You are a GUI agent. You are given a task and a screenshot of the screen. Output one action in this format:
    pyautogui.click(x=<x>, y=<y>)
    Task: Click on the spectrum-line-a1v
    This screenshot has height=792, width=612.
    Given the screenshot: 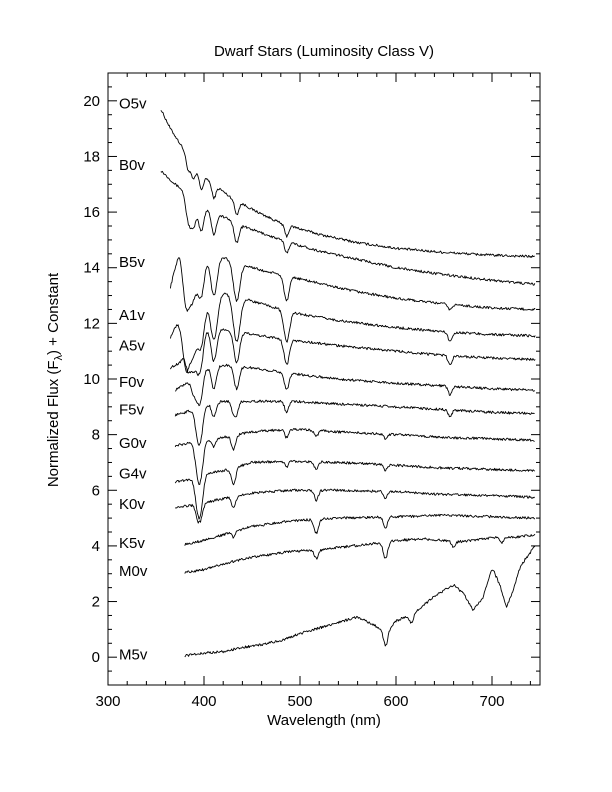 What is the action you would take?
    pyautogui.click(x=352, y=332)
    